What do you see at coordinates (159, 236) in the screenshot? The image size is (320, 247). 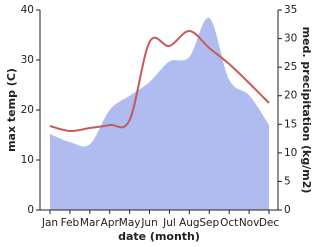 I see `x-axis-label: date (month)` at bounding box center [159, 236].